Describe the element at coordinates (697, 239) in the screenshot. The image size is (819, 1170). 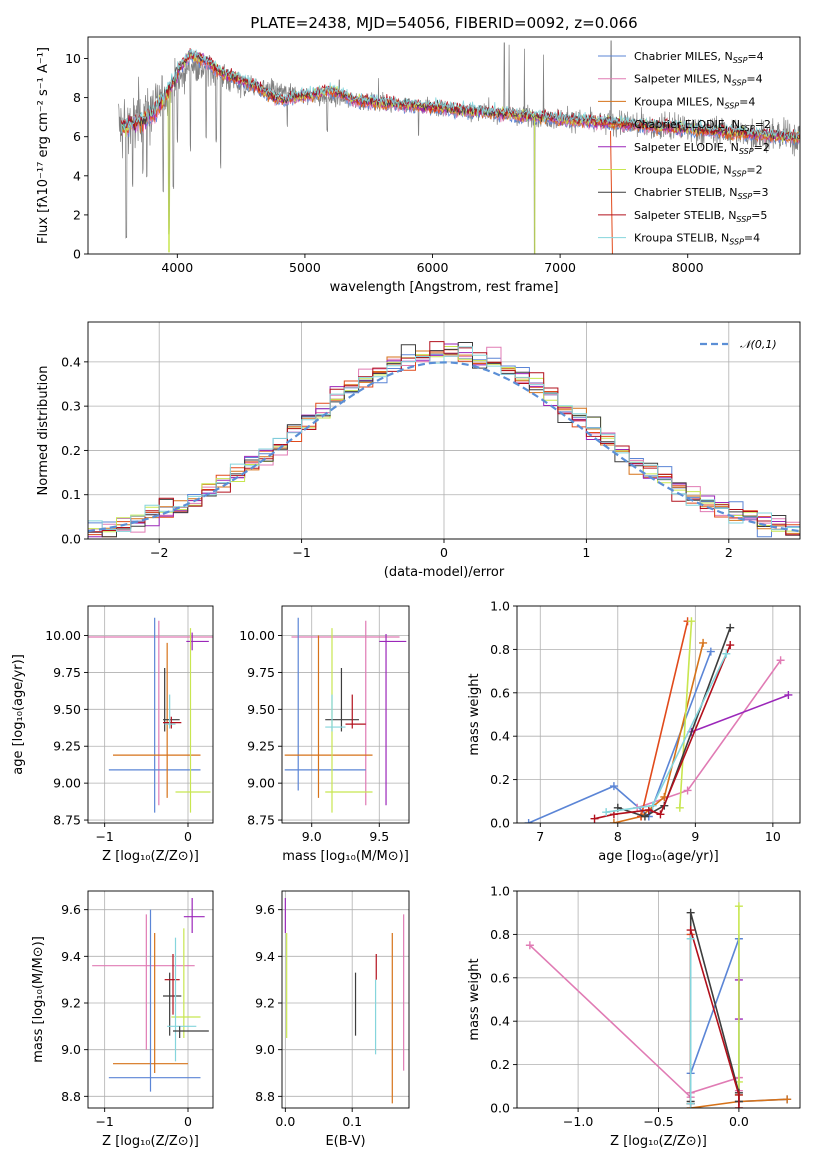
I see `legend-entry: Kroupa STELIB, NSSP=4` at that location.